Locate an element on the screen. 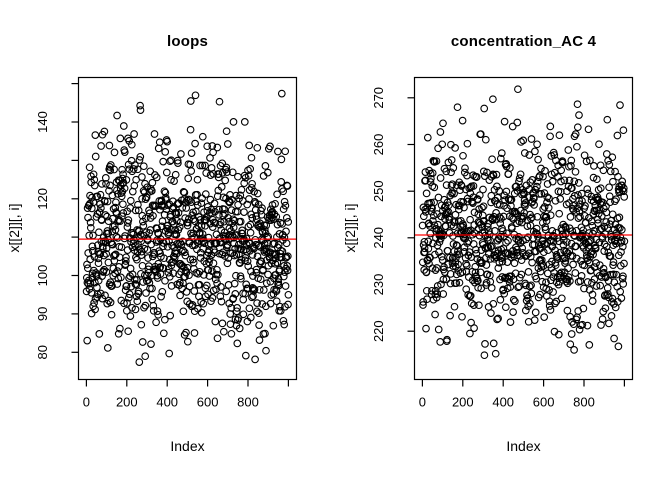 The width and height of the screenshot is (672, 480). y-axis-label: x[[2]][, i] is located at coordinates (350, 228).